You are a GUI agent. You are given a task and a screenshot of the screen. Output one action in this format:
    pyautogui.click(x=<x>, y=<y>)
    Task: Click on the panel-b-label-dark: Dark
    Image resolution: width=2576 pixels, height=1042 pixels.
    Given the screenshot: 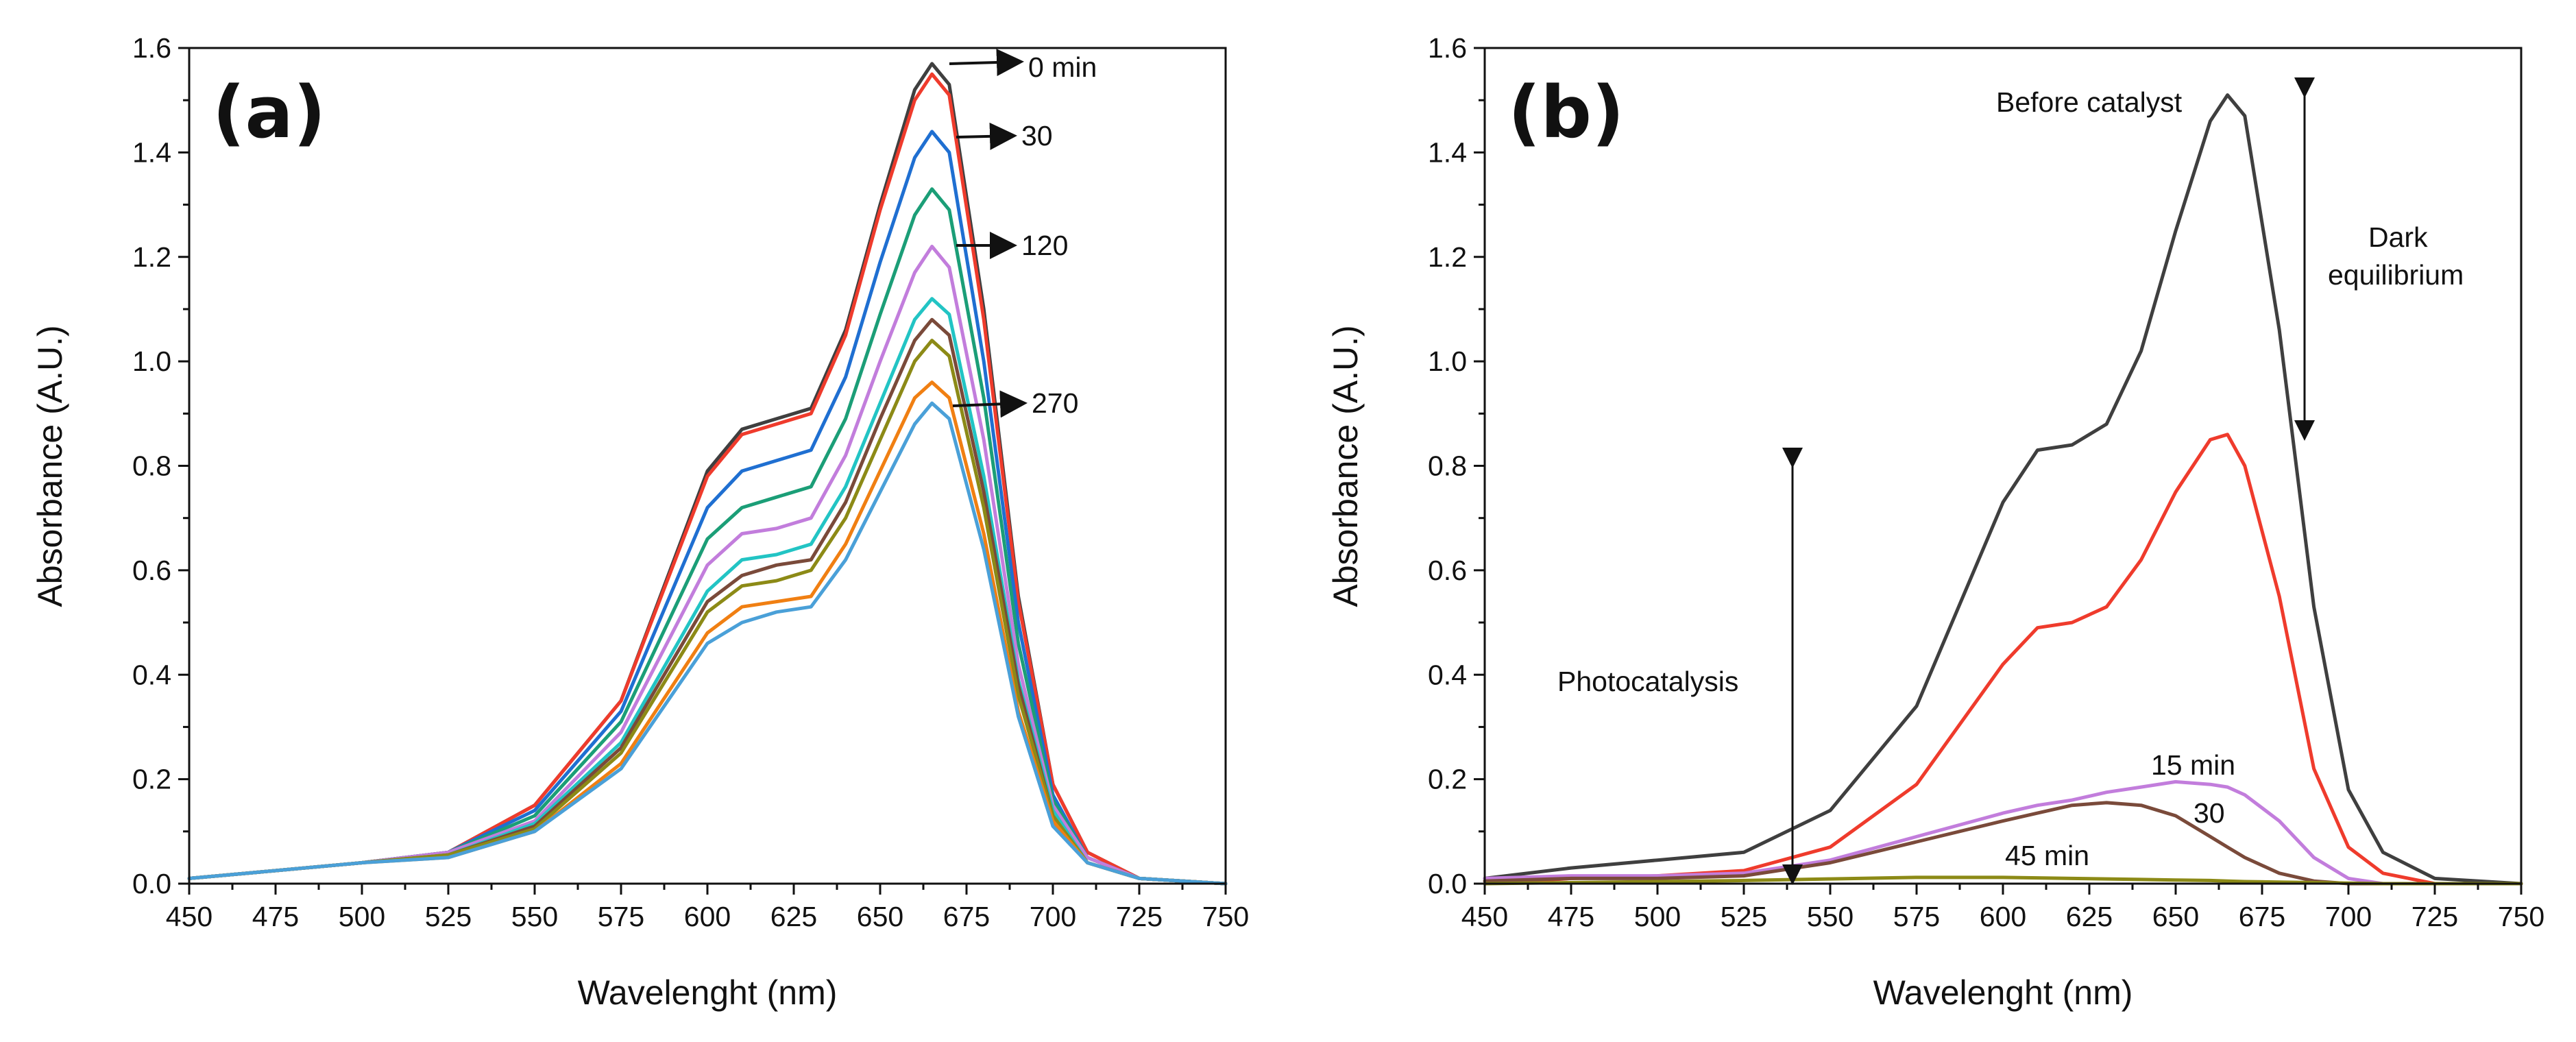 What is the action you would take?
    pyautogui.click(x=2398, y=237)
    